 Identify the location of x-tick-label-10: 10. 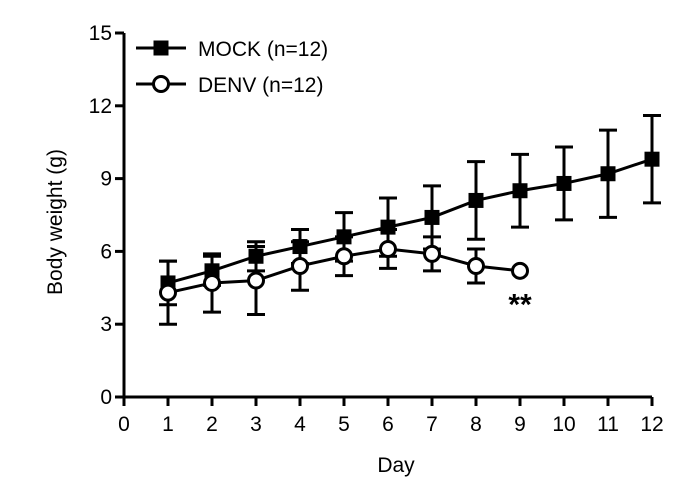
(563, 424).